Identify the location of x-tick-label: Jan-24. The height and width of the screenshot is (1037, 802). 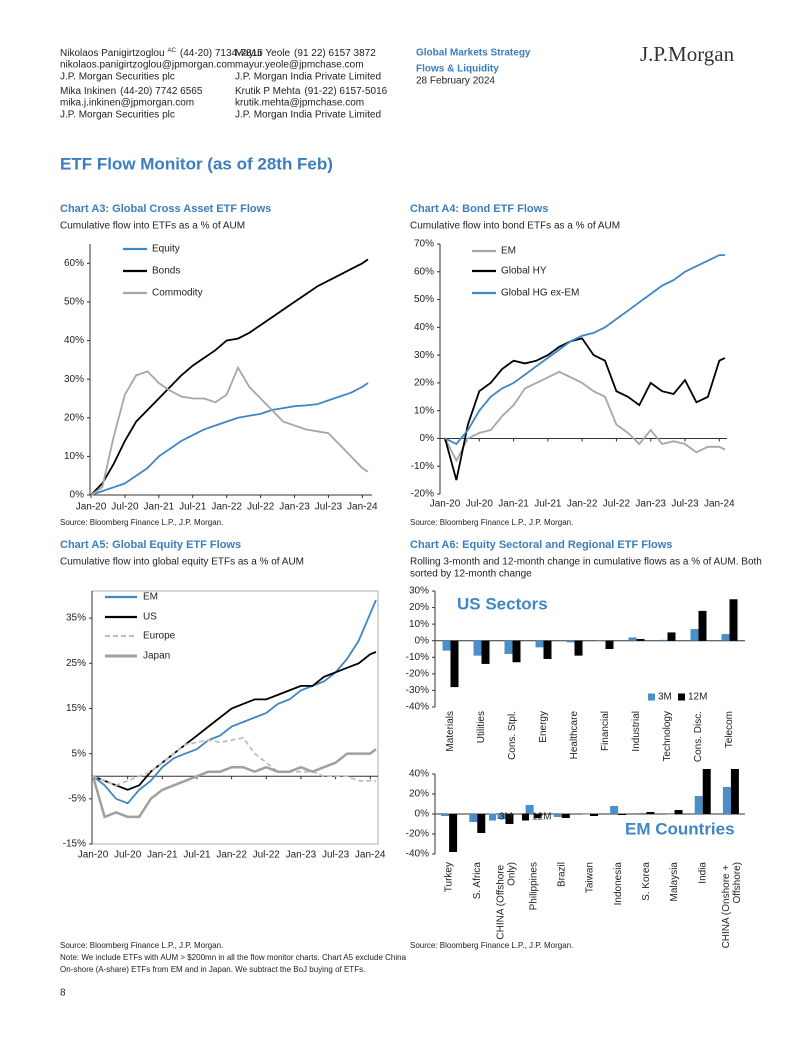
(370, 855).